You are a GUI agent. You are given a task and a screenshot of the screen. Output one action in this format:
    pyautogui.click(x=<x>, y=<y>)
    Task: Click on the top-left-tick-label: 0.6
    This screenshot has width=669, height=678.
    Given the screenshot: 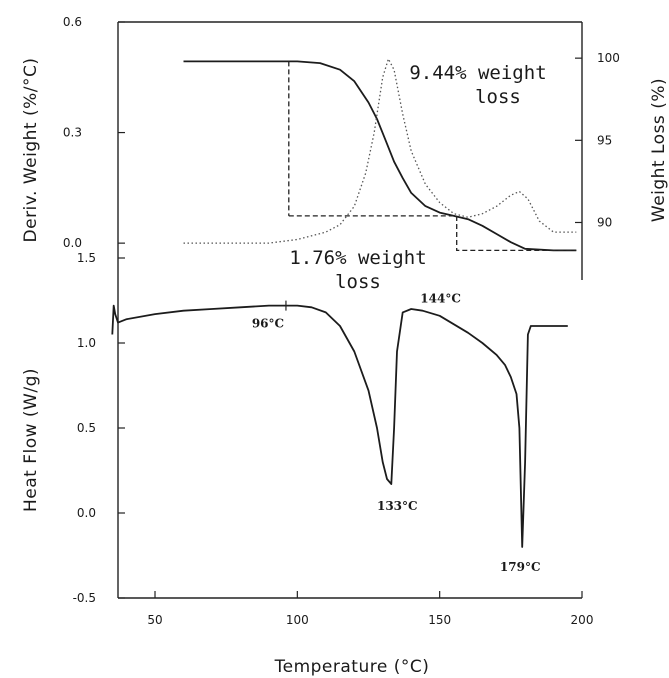 What is the action you would take?
    pyautogui.click(x=72, y=22)
    